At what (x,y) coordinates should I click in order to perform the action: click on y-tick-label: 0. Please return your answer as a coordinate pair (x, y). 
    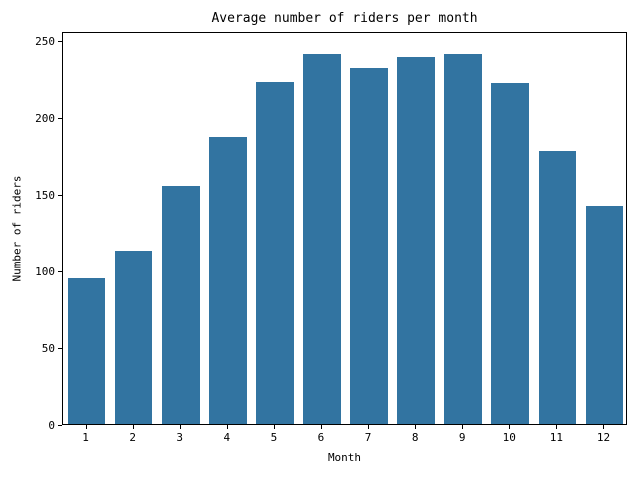
    Looking at the image, I should click on (51, 425).